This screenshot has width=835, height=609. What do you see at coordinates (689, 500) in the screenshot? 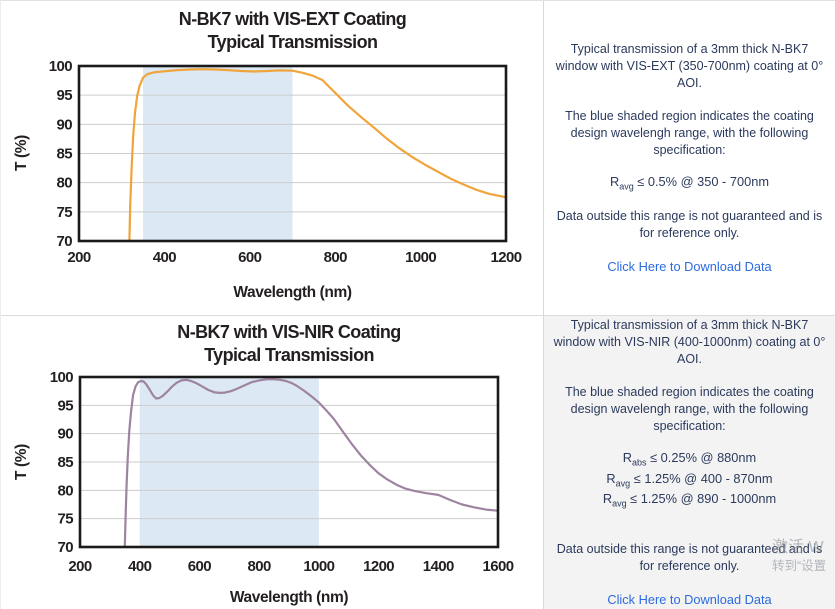
I see `spec-ravg-2: Ravg ≤ 1.25% @ 890 - 1000nm` at bounding box center [689, 500].